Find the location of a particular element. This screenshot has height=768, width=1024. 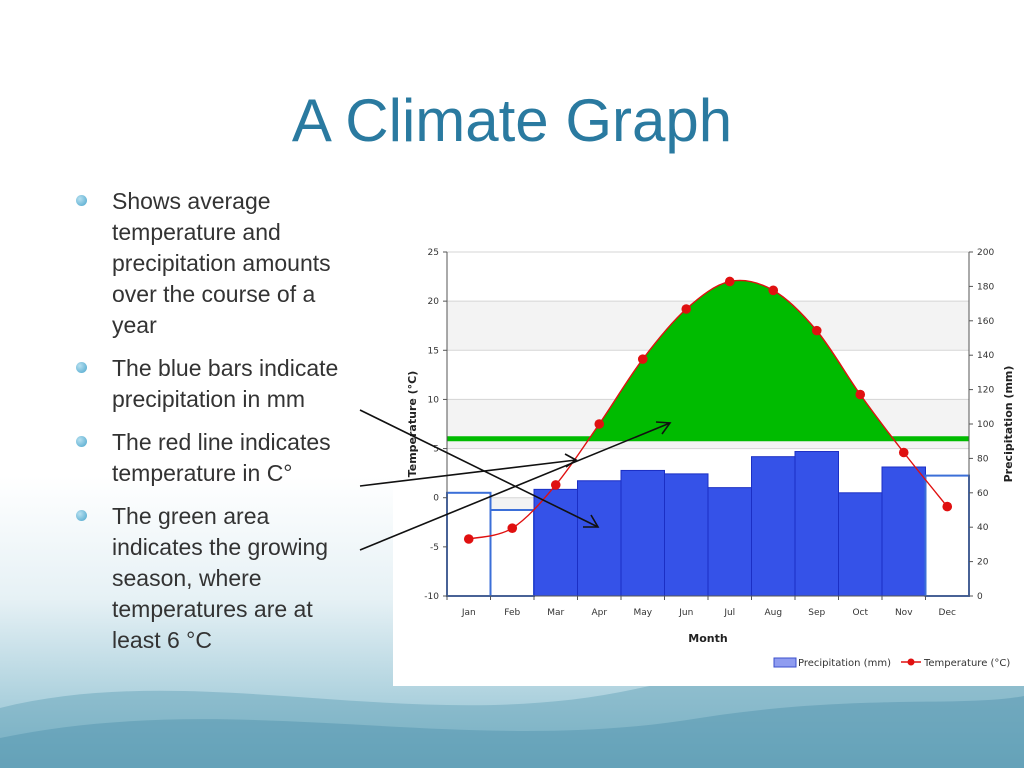

right-tick-label: 100 is located at coordinates (985, 425).